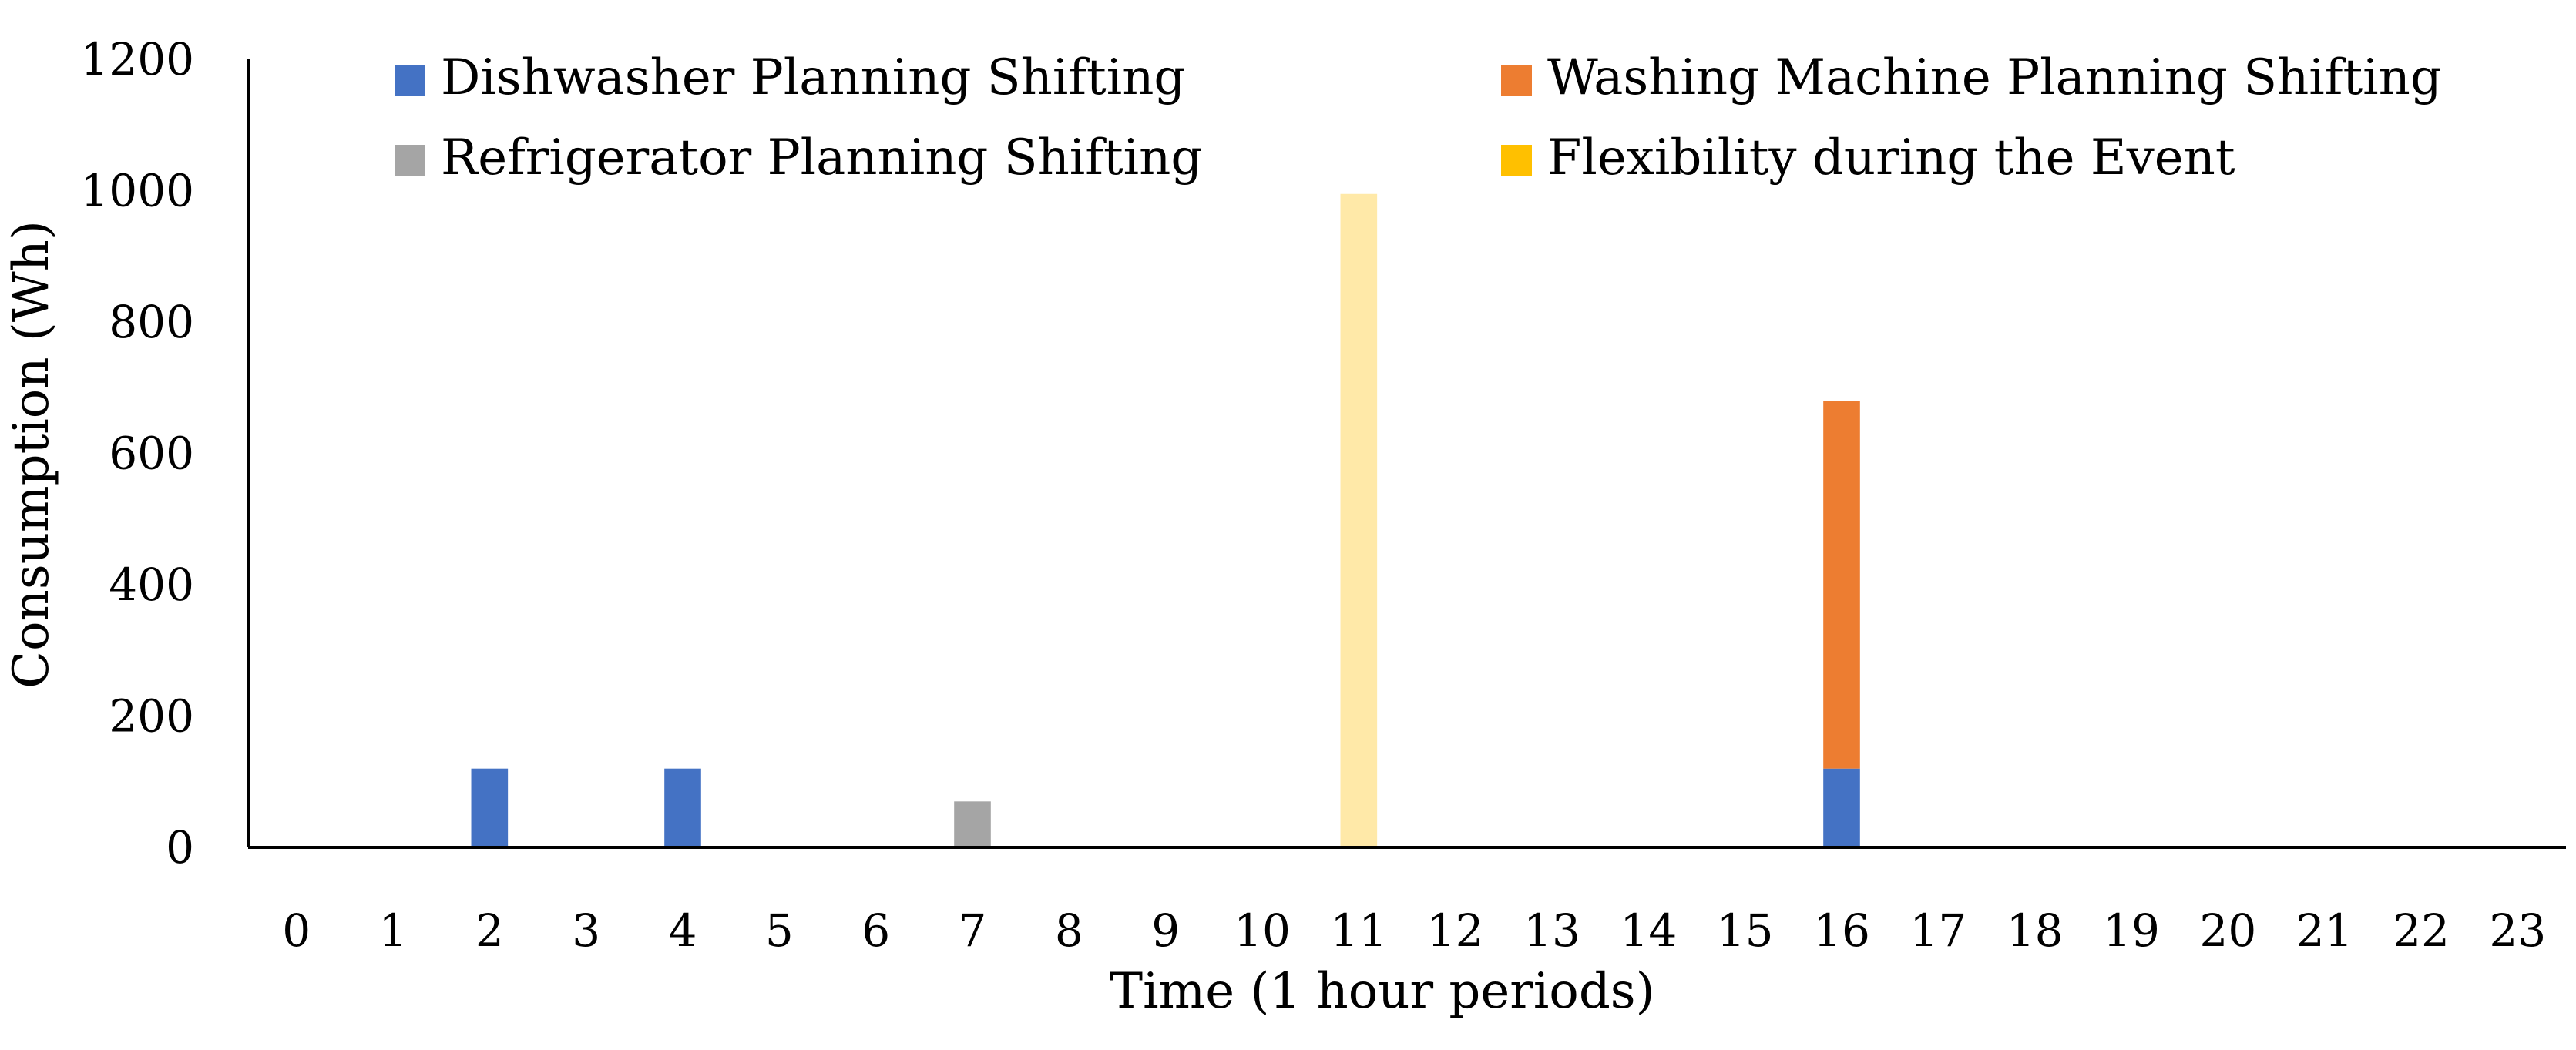  I want to click on x-tick-label: 20, so click(2227, 931).